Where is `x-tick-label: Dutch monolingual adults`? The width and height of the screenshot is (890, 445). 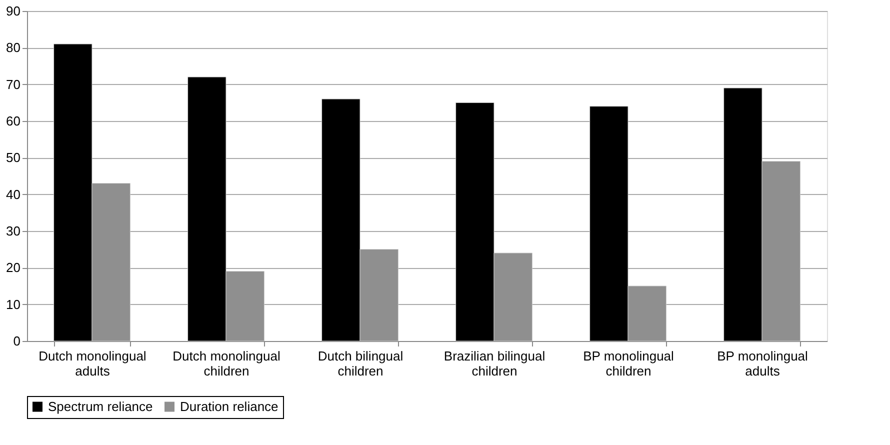
x-tick-label: Dutch monolingual adults is located at coordinates (92, 363).